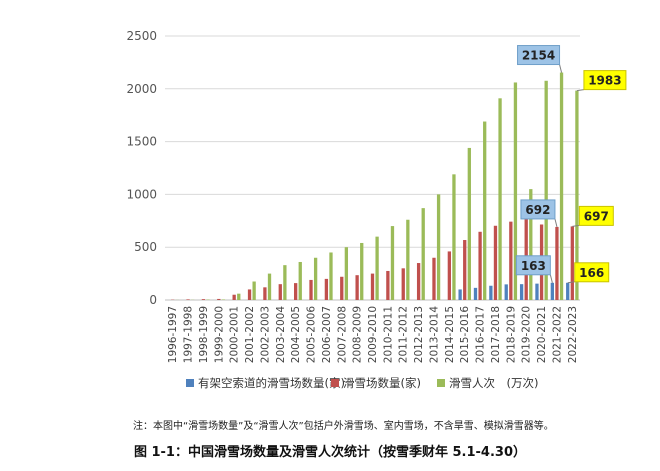  Describe the element at coordinates (141, 89) in the screenshot. I see `y-tick-label: 2000` at that location.